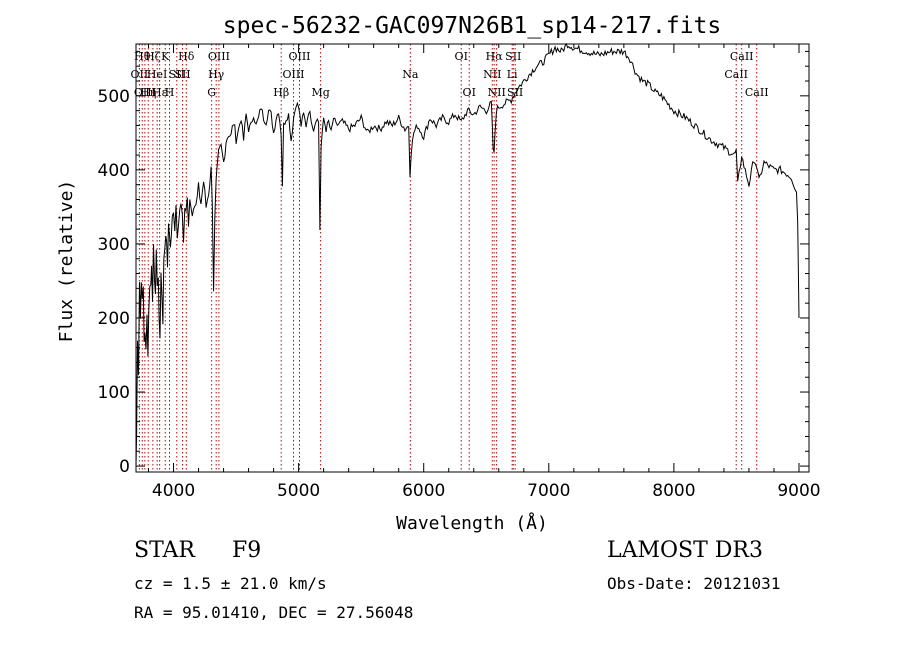 The image size is (900, 649). Describe the element at coordinates (798, 491) in the screenshot. I see `x-tick-label: 9000` at that location.